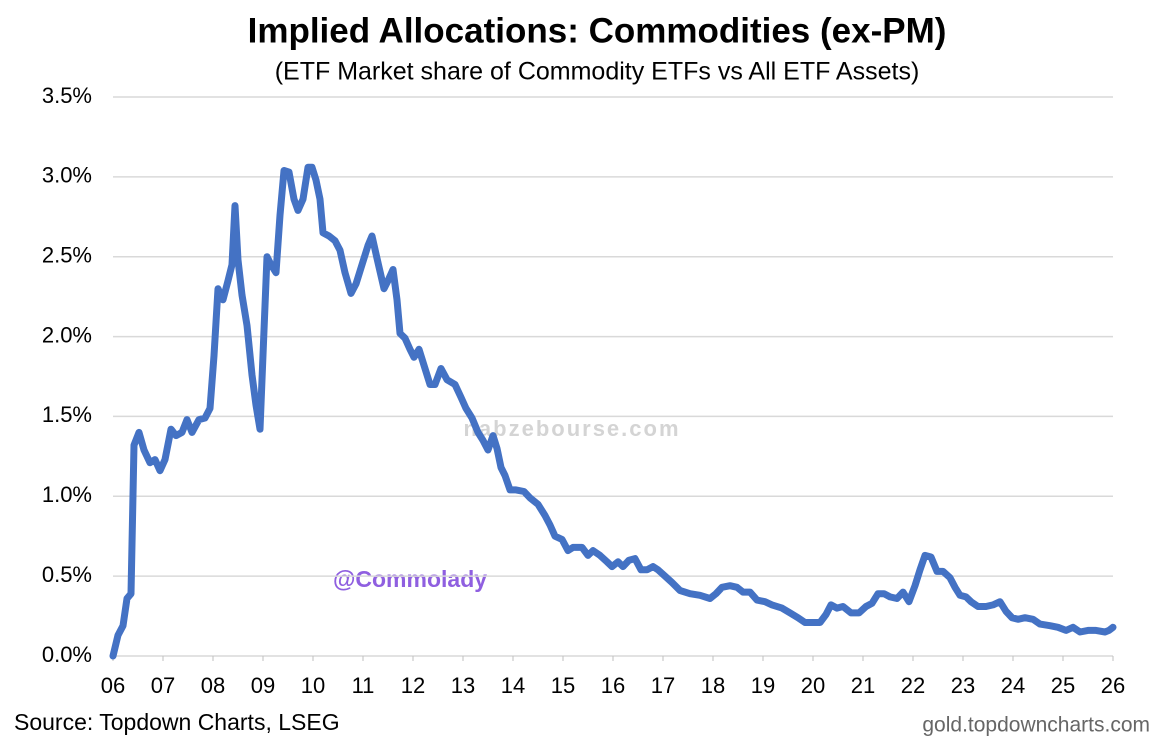 The image size is (1162, 747). What do you see at coordinates (563, 685) in the screenshot?
I see `x-tick-label: 15` at bounding box center [563, 685].